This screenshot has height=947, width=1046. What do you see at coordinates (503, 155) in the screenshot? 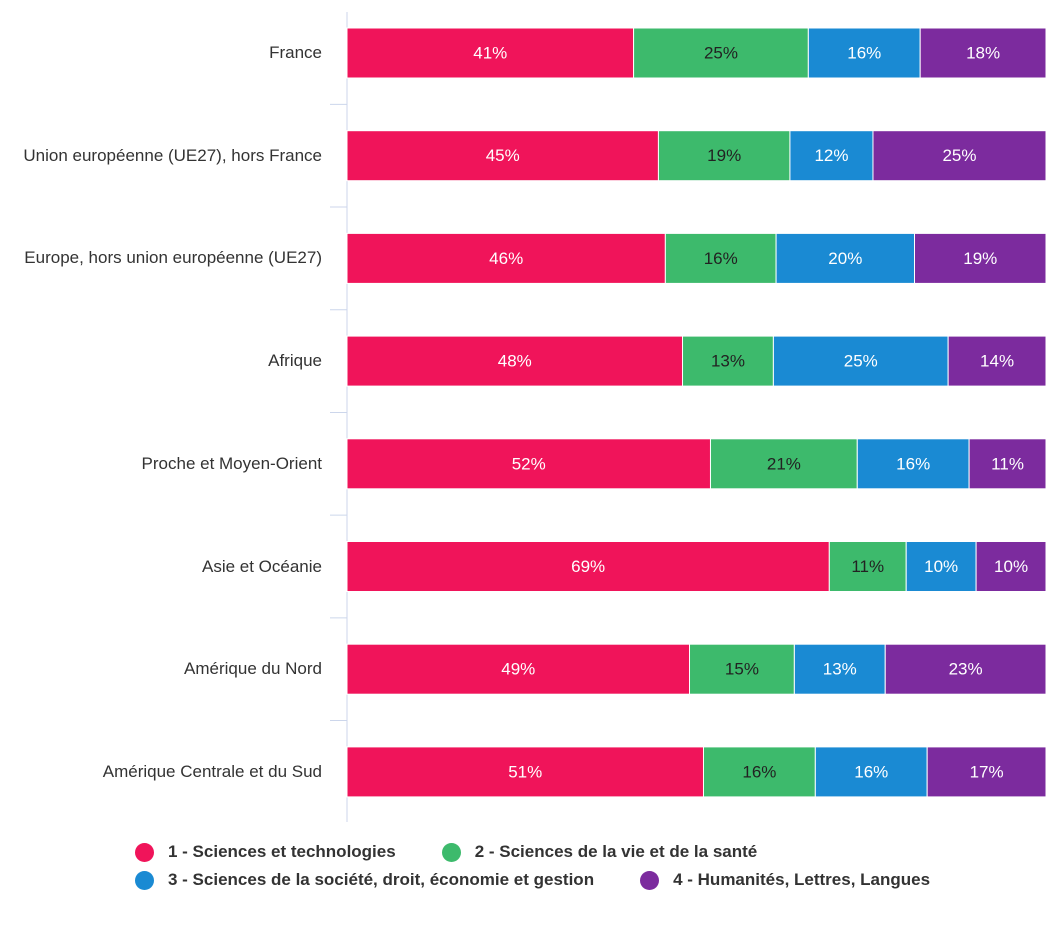
I see `value-label: 45%` at bounding box center [503, 155].